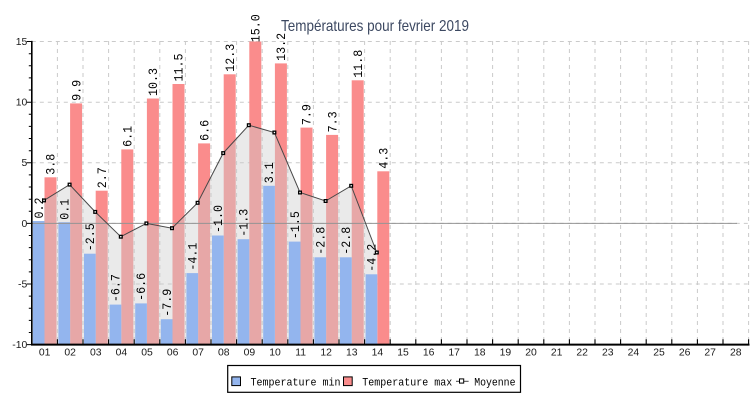 This screenshot has width=750, height=400. I want to click on svg-text: 14, so click(378, 352).